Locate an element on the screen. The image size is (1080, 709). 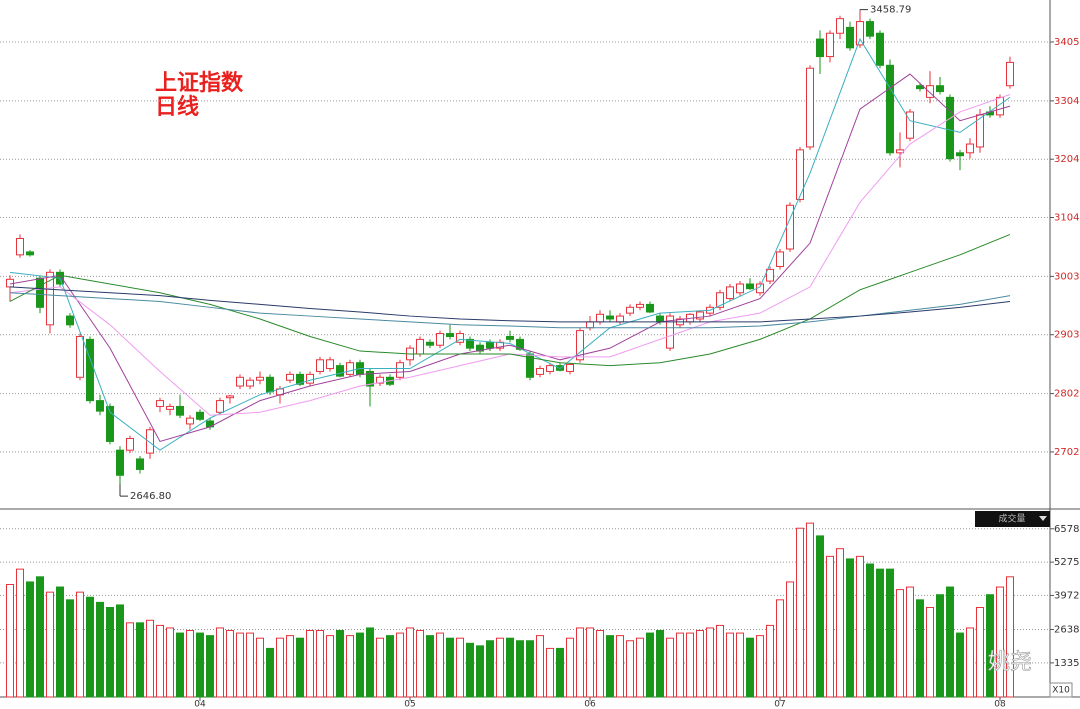
x-tick-label: 07 is located at coordinates (779, 704).